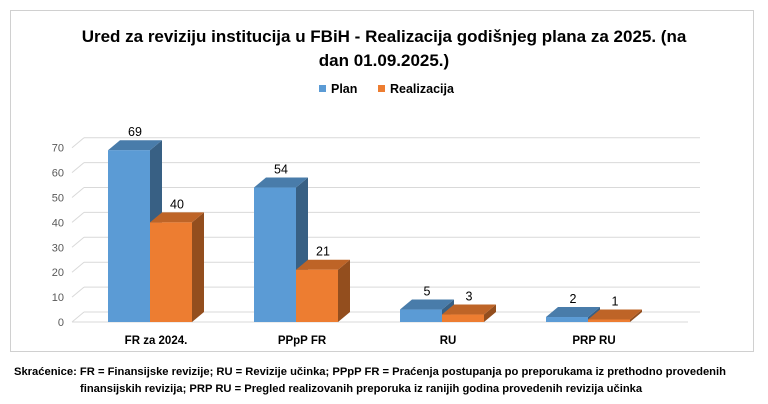  I want to click on y-tick-label-0: 0, so click(61, 323).